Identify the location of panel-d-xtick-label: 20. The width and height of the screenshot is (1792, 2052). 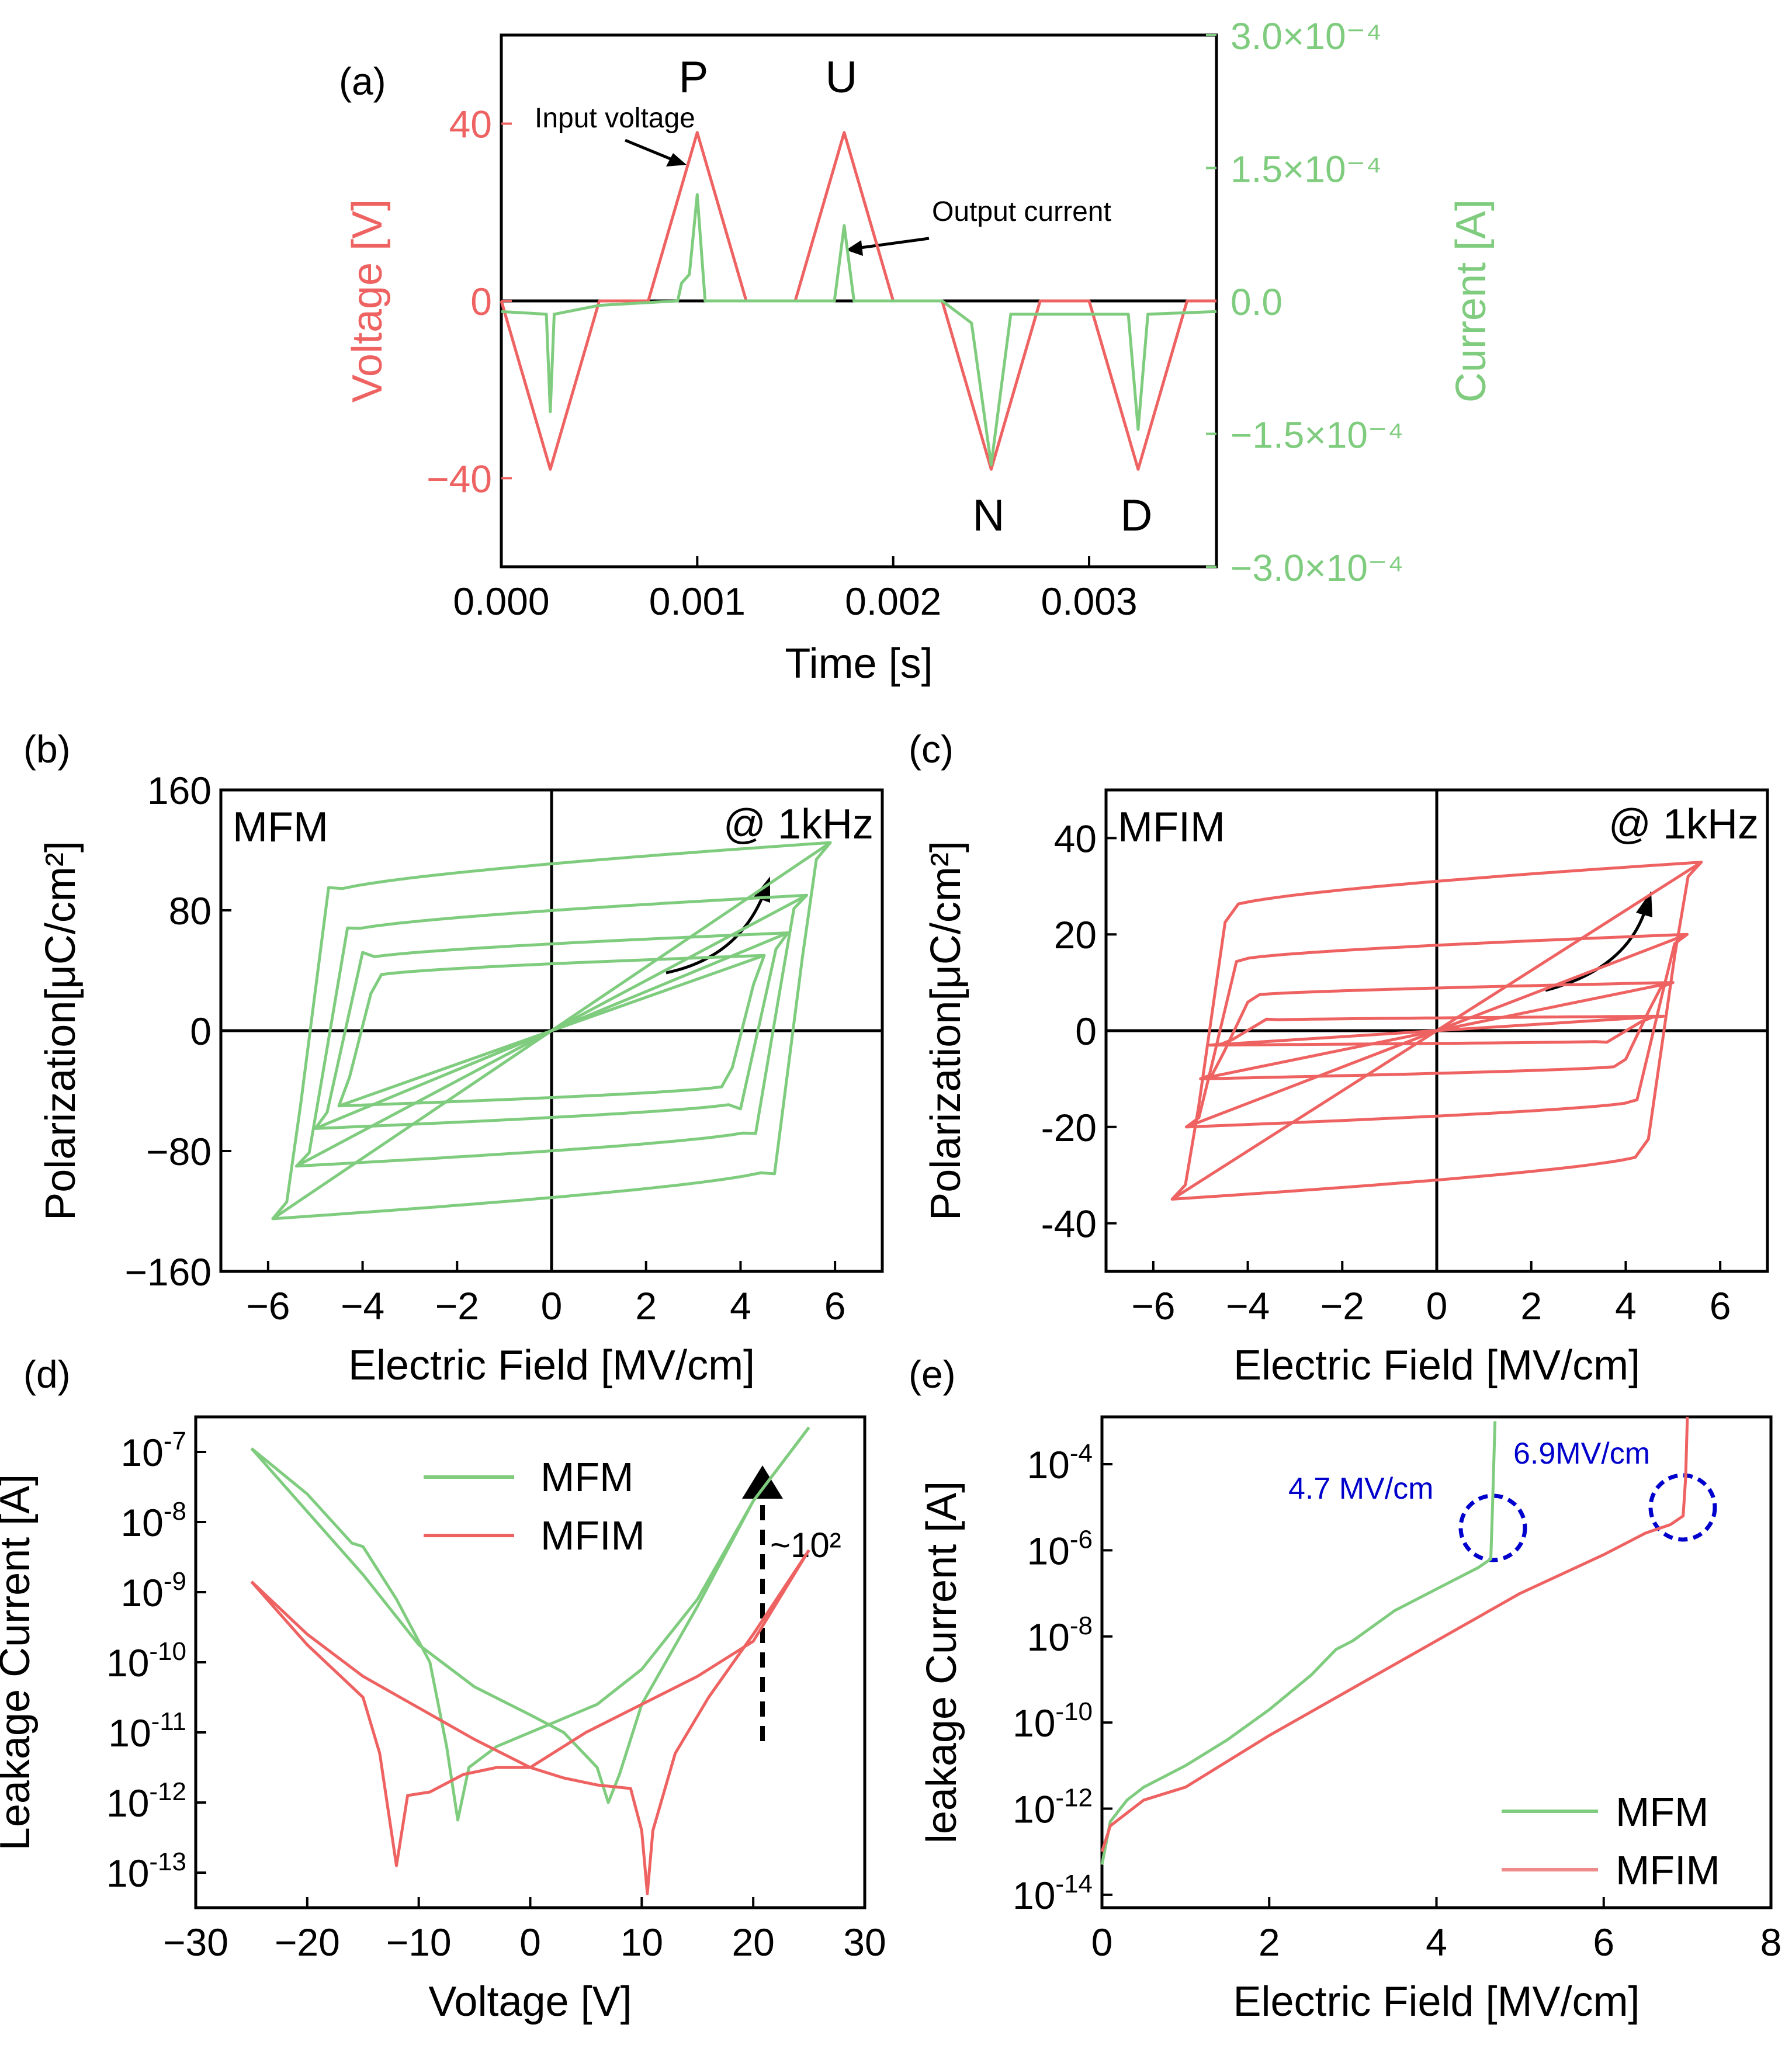
(753, 1943).